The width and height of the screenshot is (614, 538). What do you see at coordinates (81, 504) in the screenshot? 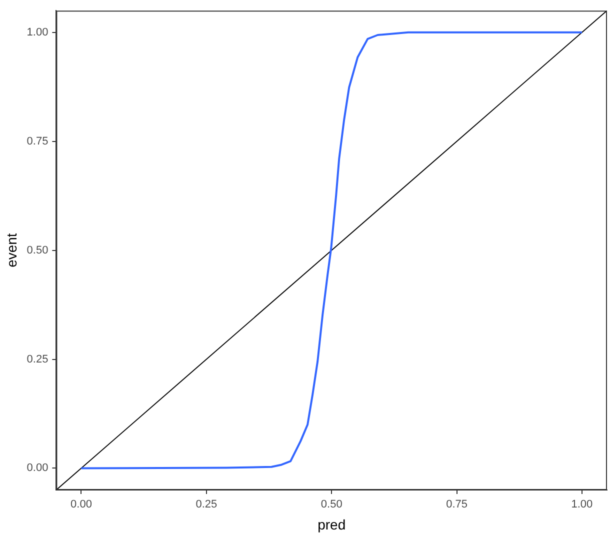
I see `x-tick-label: 0.00` at bounding box center [81, 504].